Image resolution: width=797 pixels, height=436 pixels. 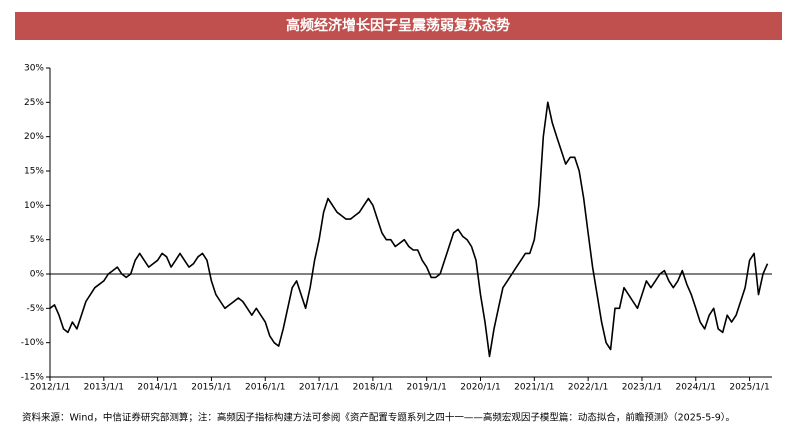 What do you see at coordinates (426, 388) in the screenshot?
I see `x-tick-label: 2019/1/1` at bounding box center [426, 388].